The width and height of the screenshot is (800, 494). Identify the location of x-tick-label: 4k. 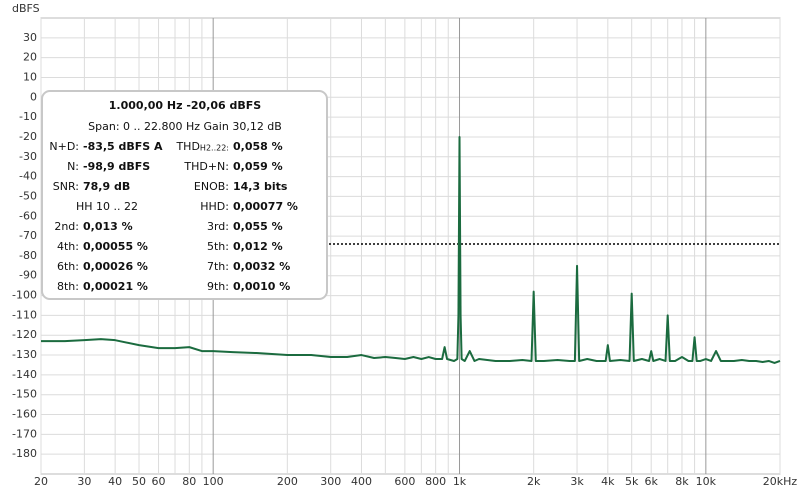
(608, 481).